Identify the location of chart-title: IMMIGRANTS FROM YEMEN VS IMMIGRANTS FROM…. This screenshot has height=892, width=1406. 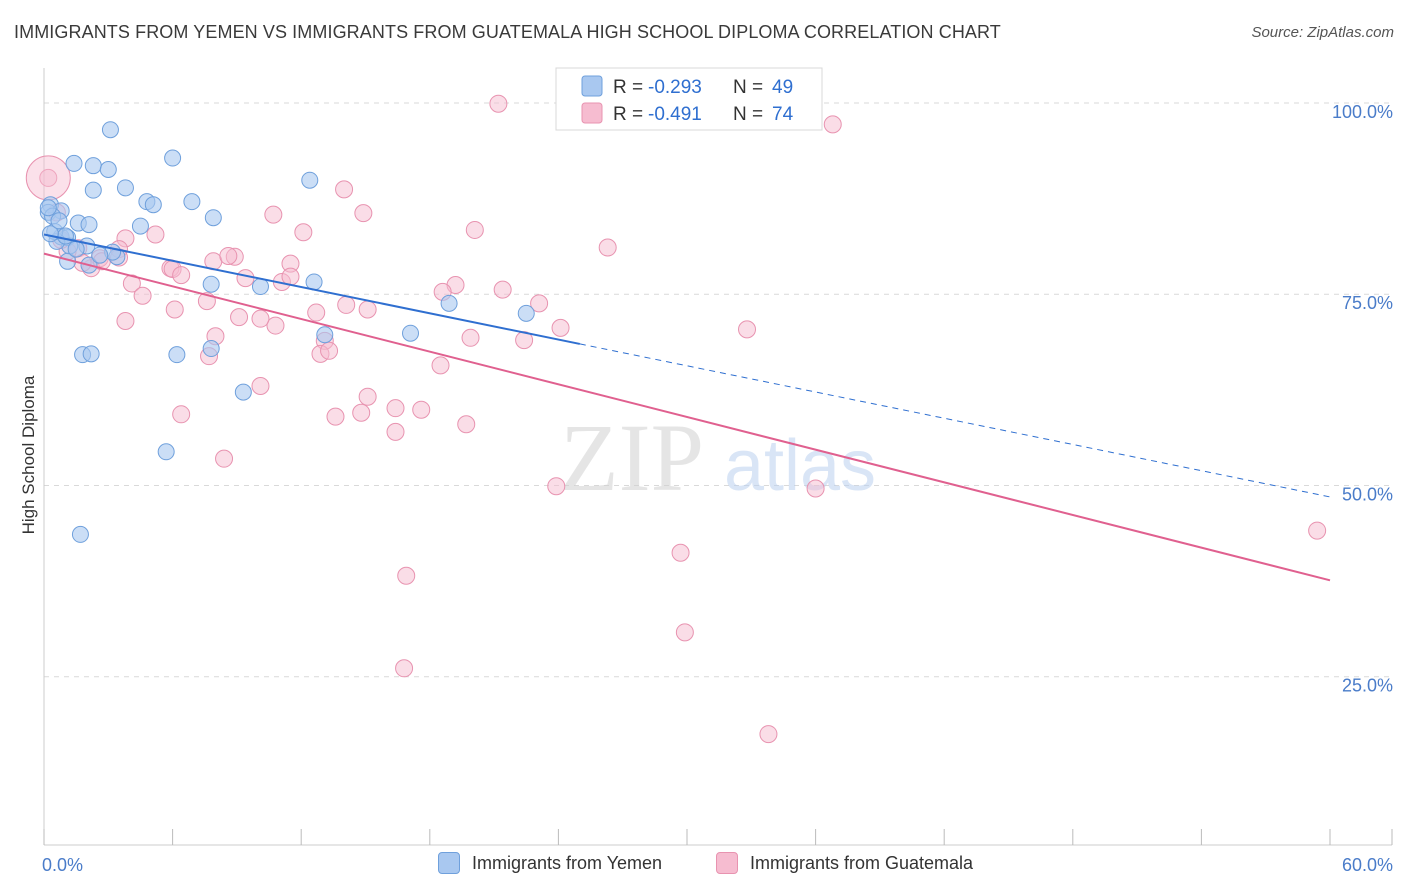
(507, 32).